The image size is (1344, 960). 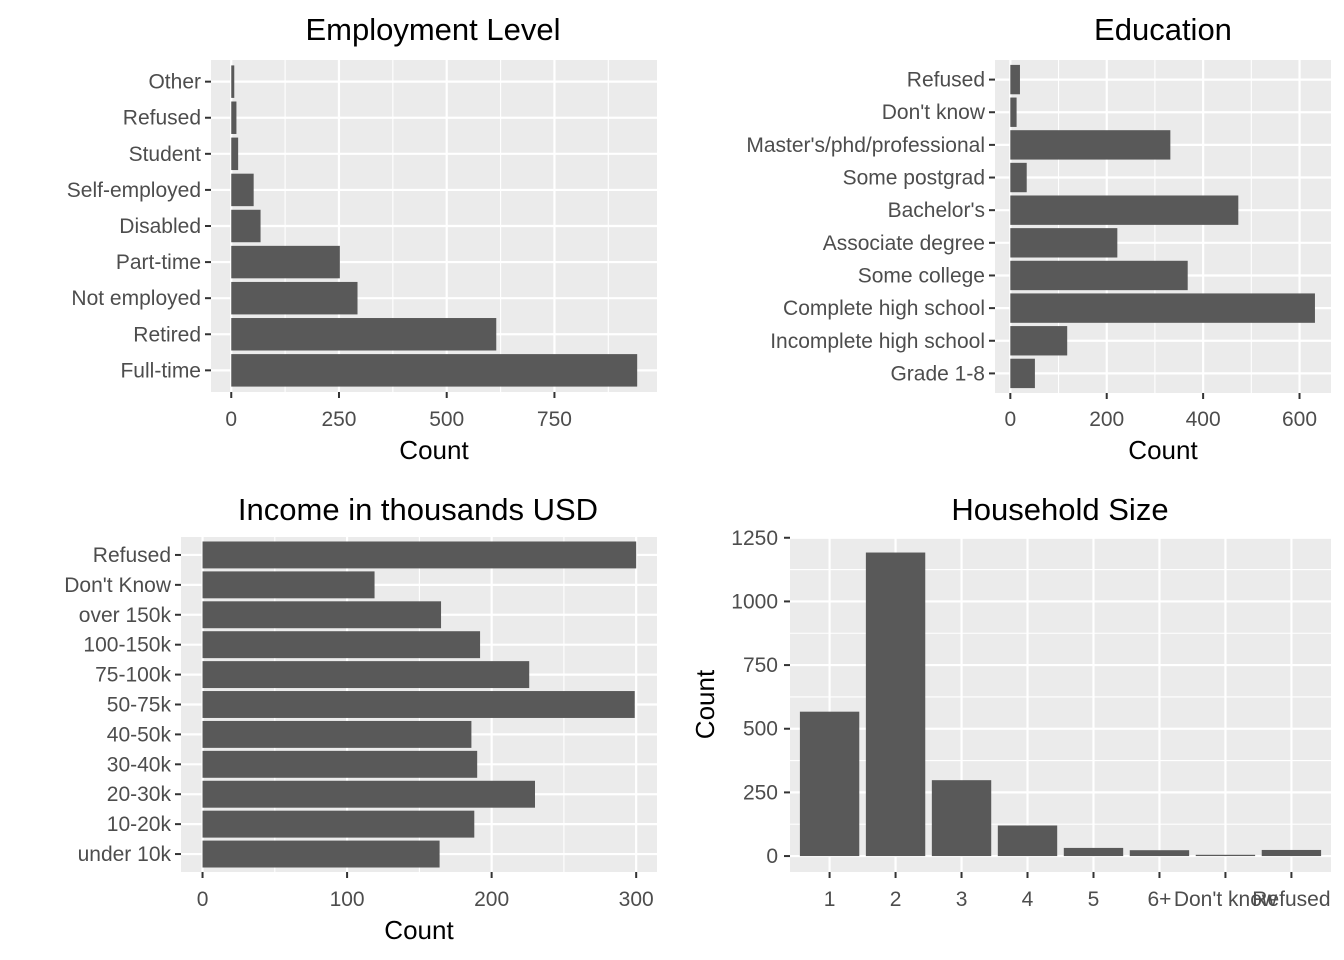 I want to click on bar-100-150k, so click(x=341, y=645).